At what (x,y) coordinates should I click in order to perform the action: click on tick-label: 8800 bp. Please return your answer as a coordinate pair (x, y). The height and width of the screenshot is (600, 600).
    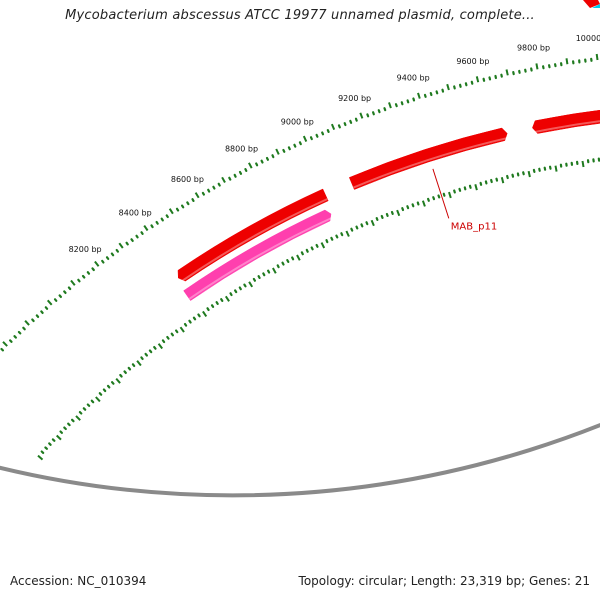
    Looking at the image, I should click on (241, 149).